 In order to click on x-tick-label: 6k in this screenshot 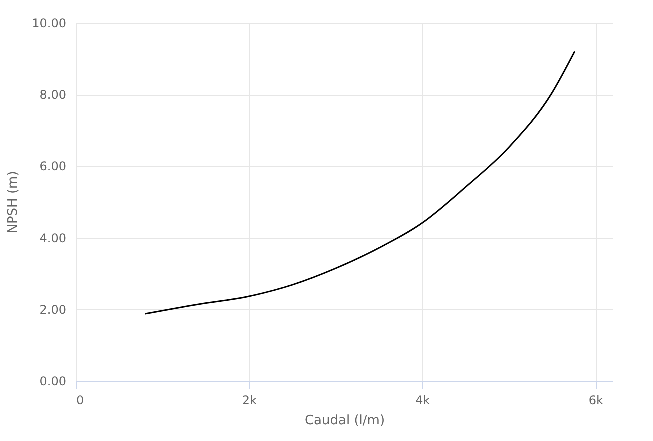, I will do `click(596, 401)`.